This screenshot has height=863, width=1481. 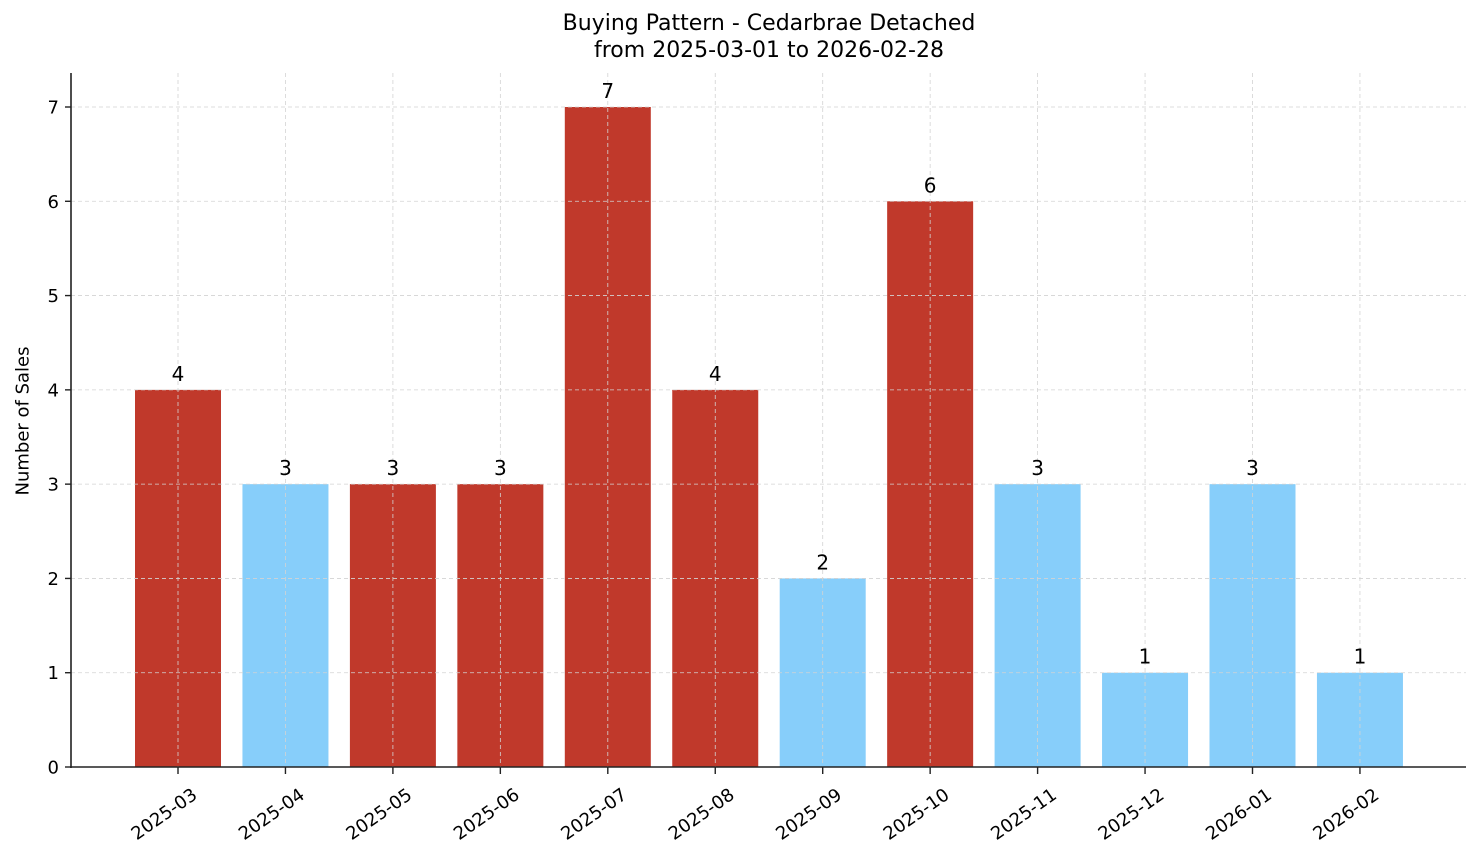 What do you see at coordinates (607, 91) in the screenshot?
I see `data-label: 7` at bounding box center [607, 91].